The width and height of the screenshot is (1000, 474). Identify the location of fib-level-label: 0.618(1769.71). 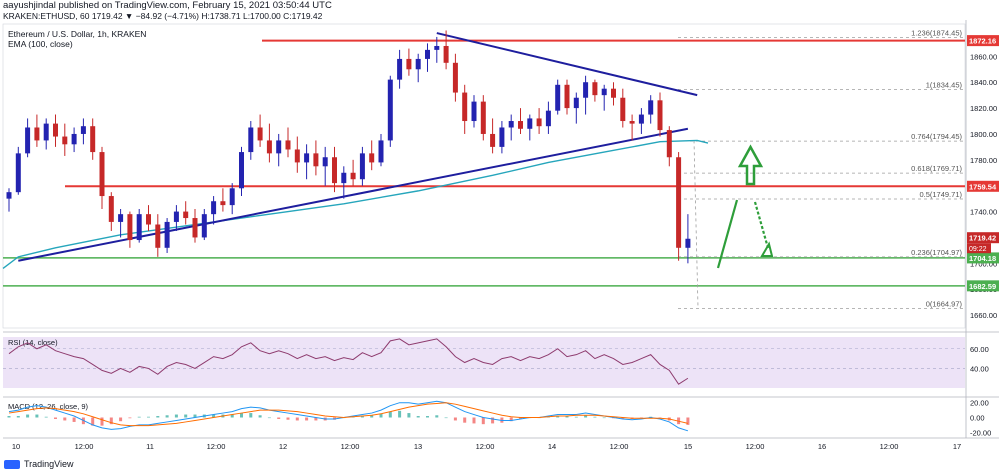
(936, 168).